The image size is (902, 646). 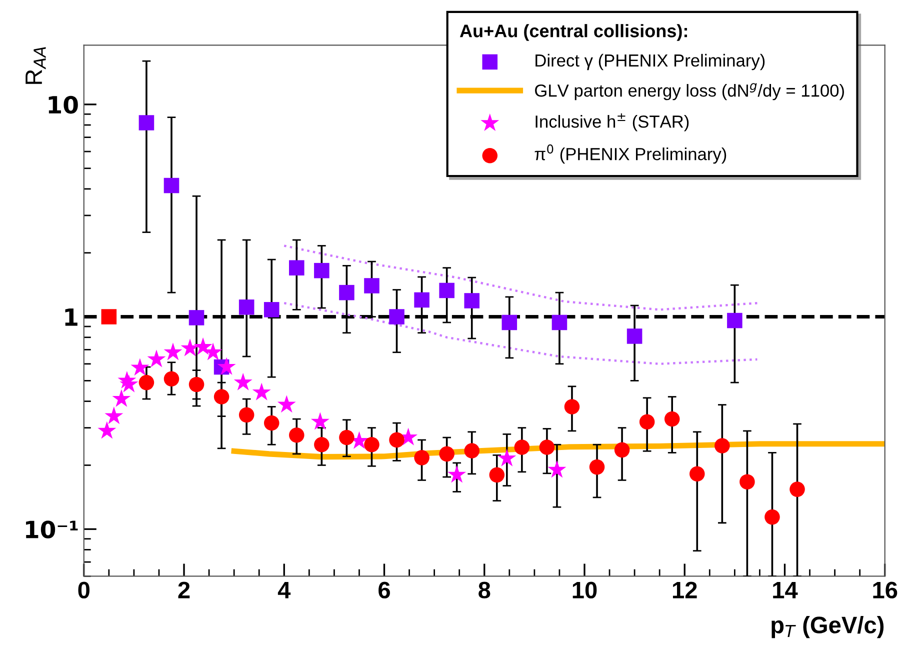 I want to click on y-axis-title: R$_{AA}$, so click(x=36, y=65).